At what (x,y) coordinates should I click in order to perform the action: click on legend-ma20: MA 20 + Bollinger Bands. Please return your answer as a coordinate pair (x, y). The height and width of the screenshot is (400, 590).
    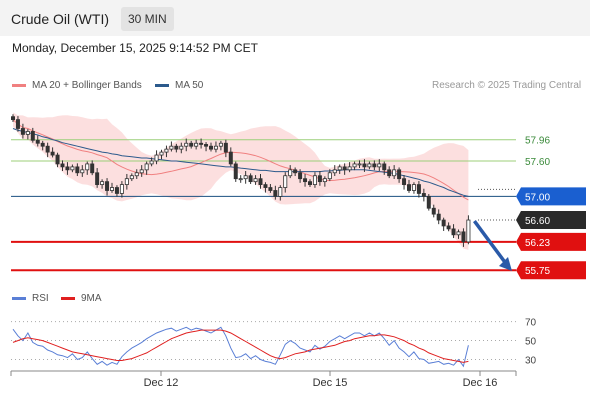
    Looking at the image, I should click on (77, 85).